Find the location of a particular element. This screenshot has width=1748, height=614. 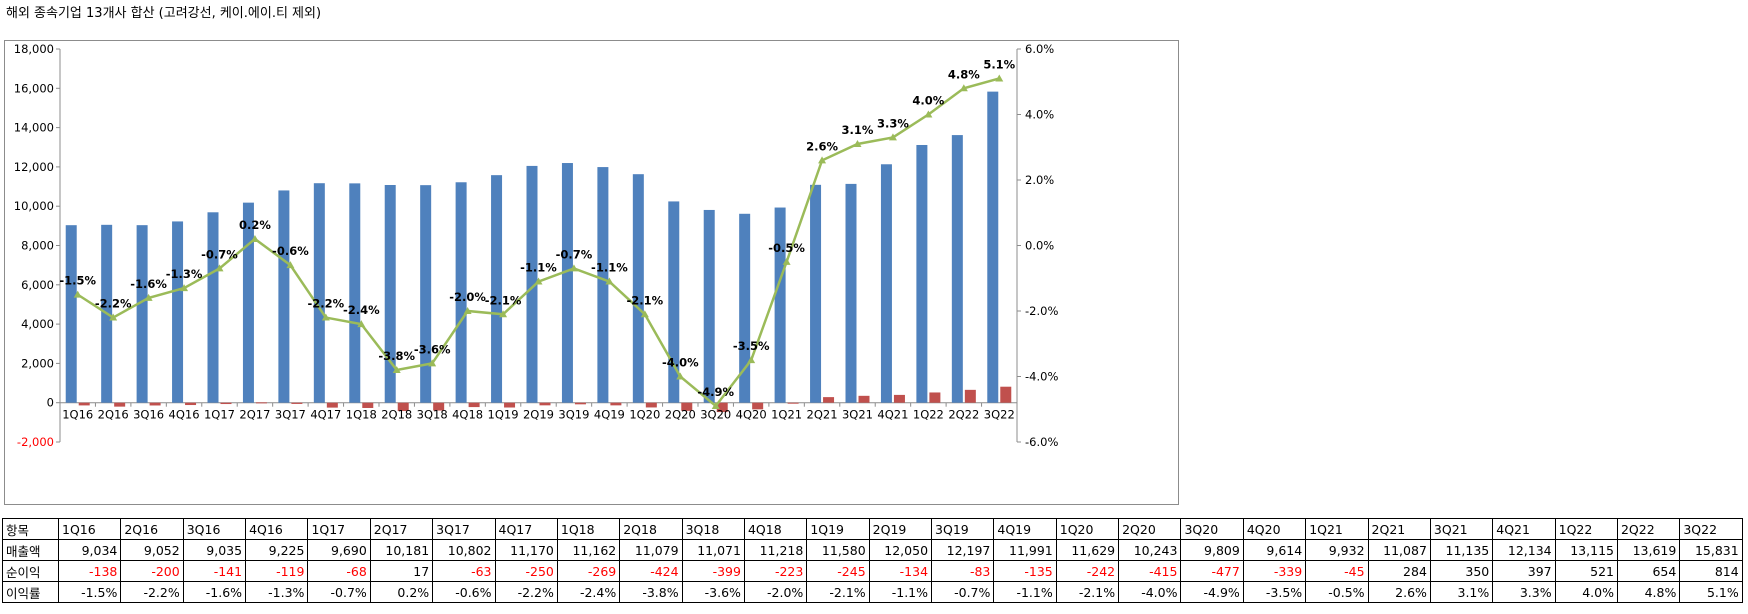

table-cell: -45 is located at coordinates (1337, 571).